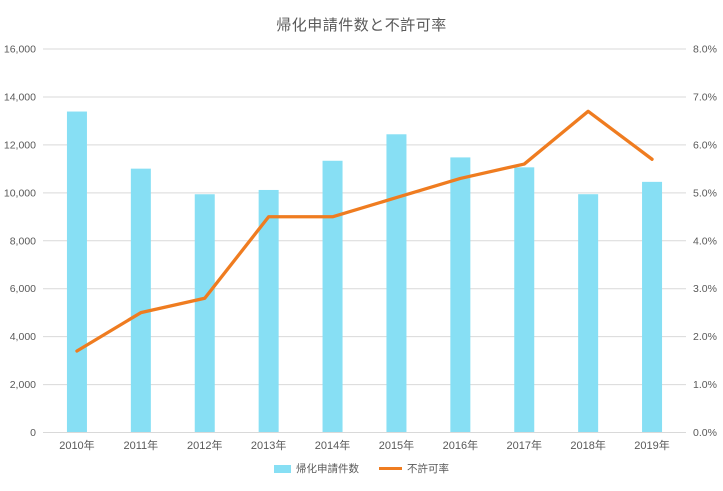  What do you see at coordinates (204, 313) in the screenshot?
I see `bar-2012年` at bounding box center [204, 313].